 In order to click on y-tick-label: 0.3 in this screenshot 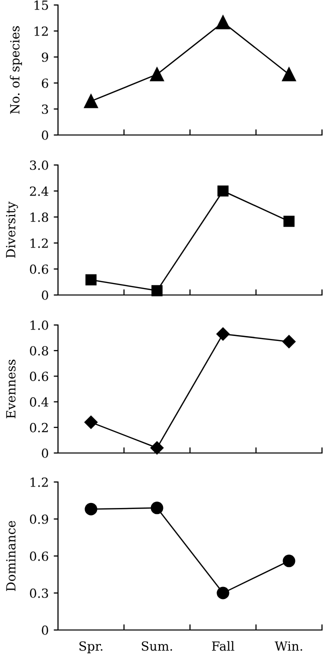, I will do `click(39, 593)`.